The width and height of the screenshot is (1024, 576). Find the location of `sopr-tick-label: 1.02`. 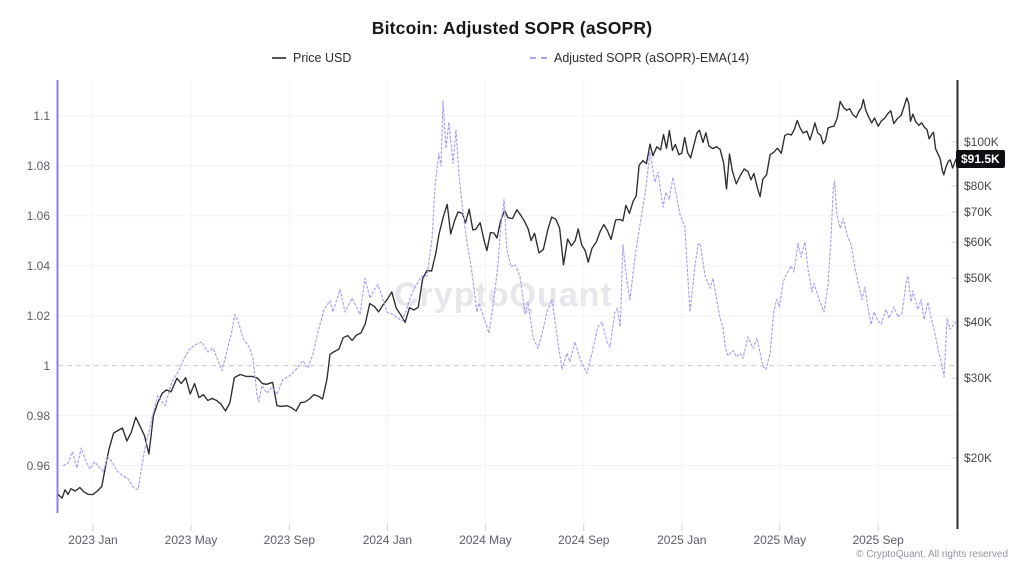

sopr-tick-label: 1.02 is located at coordinates (38, 315).